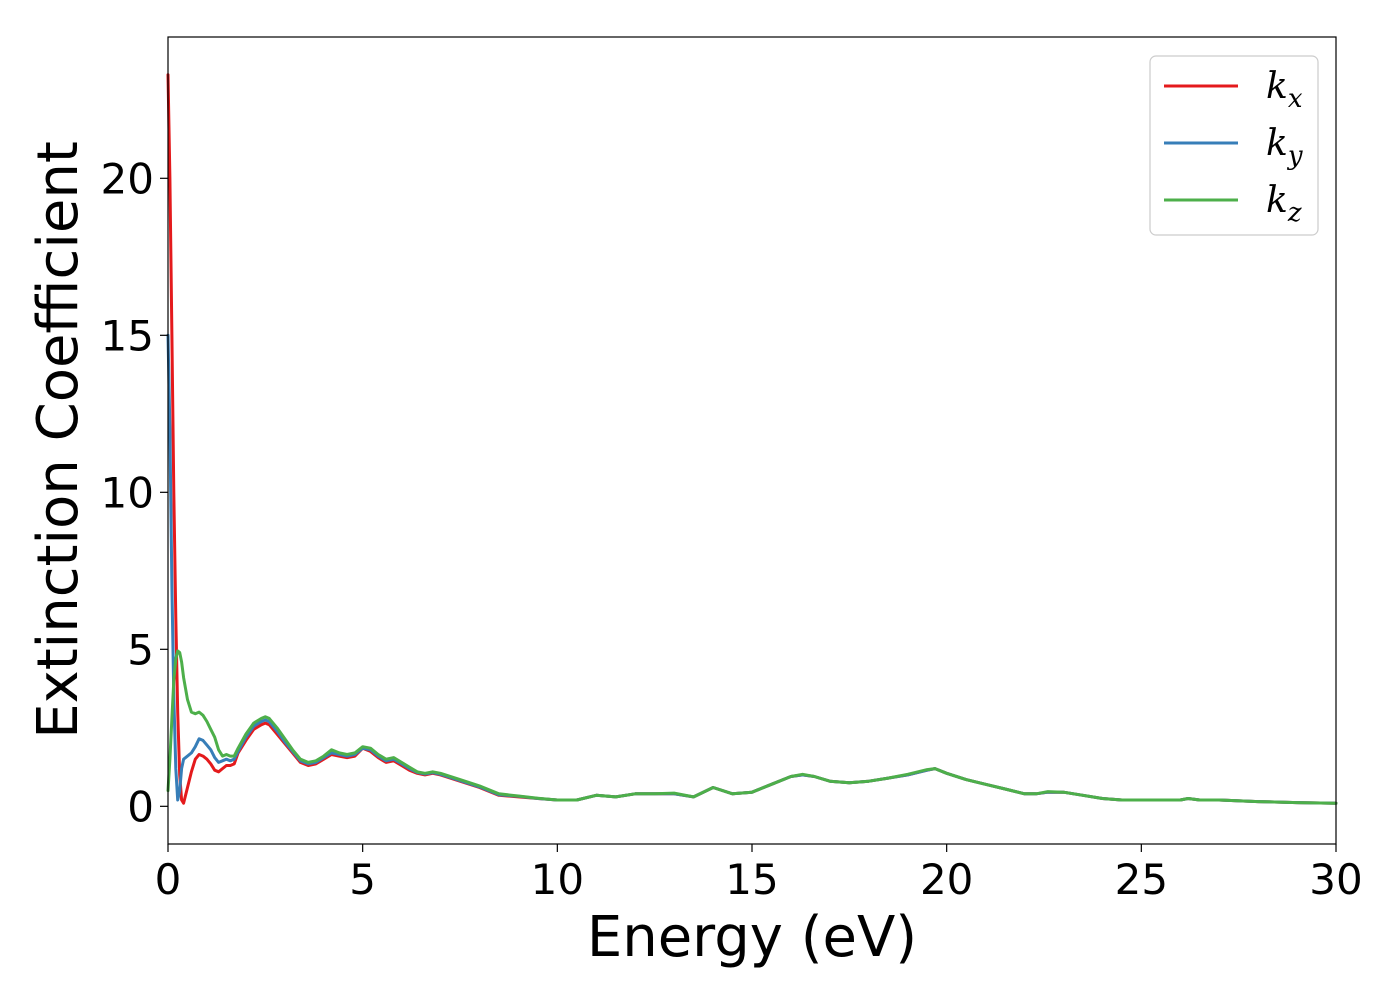 This screenshot has height=1000, width=1400. Describe the element at coordinates (752, 727) in the screenshot. I see `series-line-z` at that location.